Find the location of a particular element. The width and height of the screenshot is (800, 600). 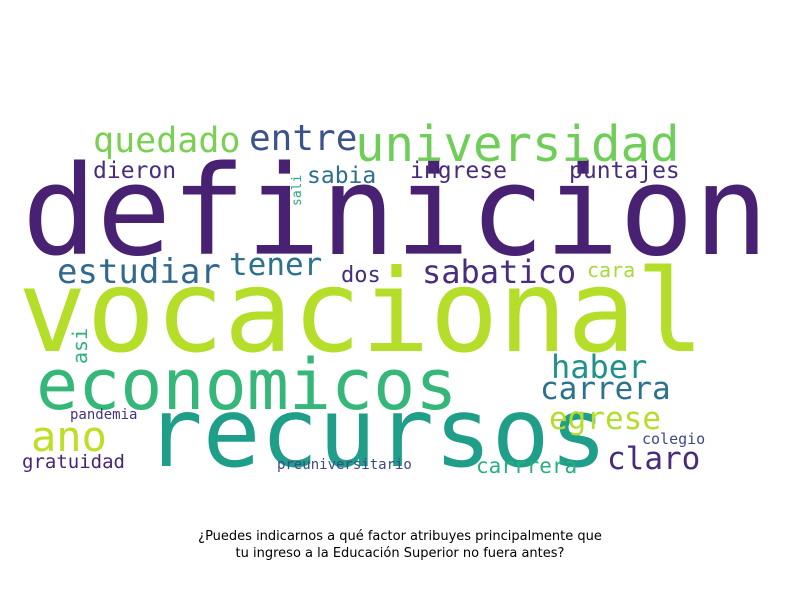

word-pandemia: pandemia is located at coordinates (104, 415).